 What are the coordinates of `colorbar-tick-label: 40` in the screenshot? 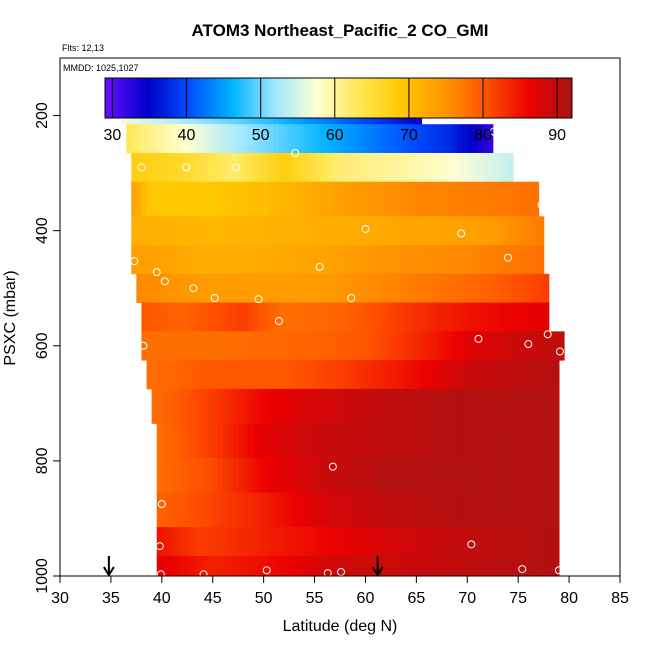 It's located at (187, 135).